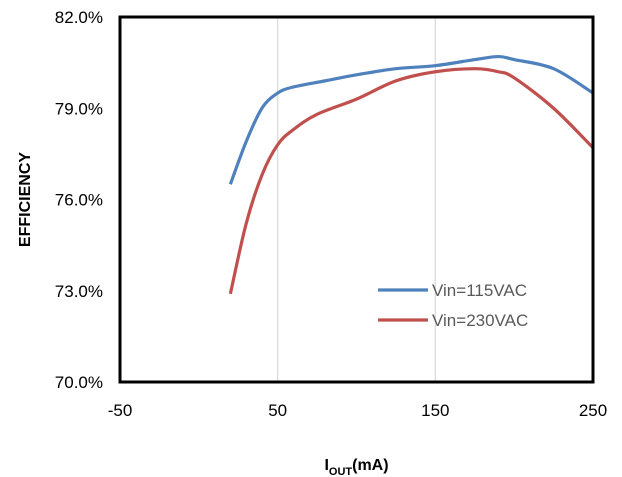 The height and width of the screenshot is (477, 622). Describe the element at coordinates (277, 410) in the screenshot. I see `x-tick-label: 50` at that location.